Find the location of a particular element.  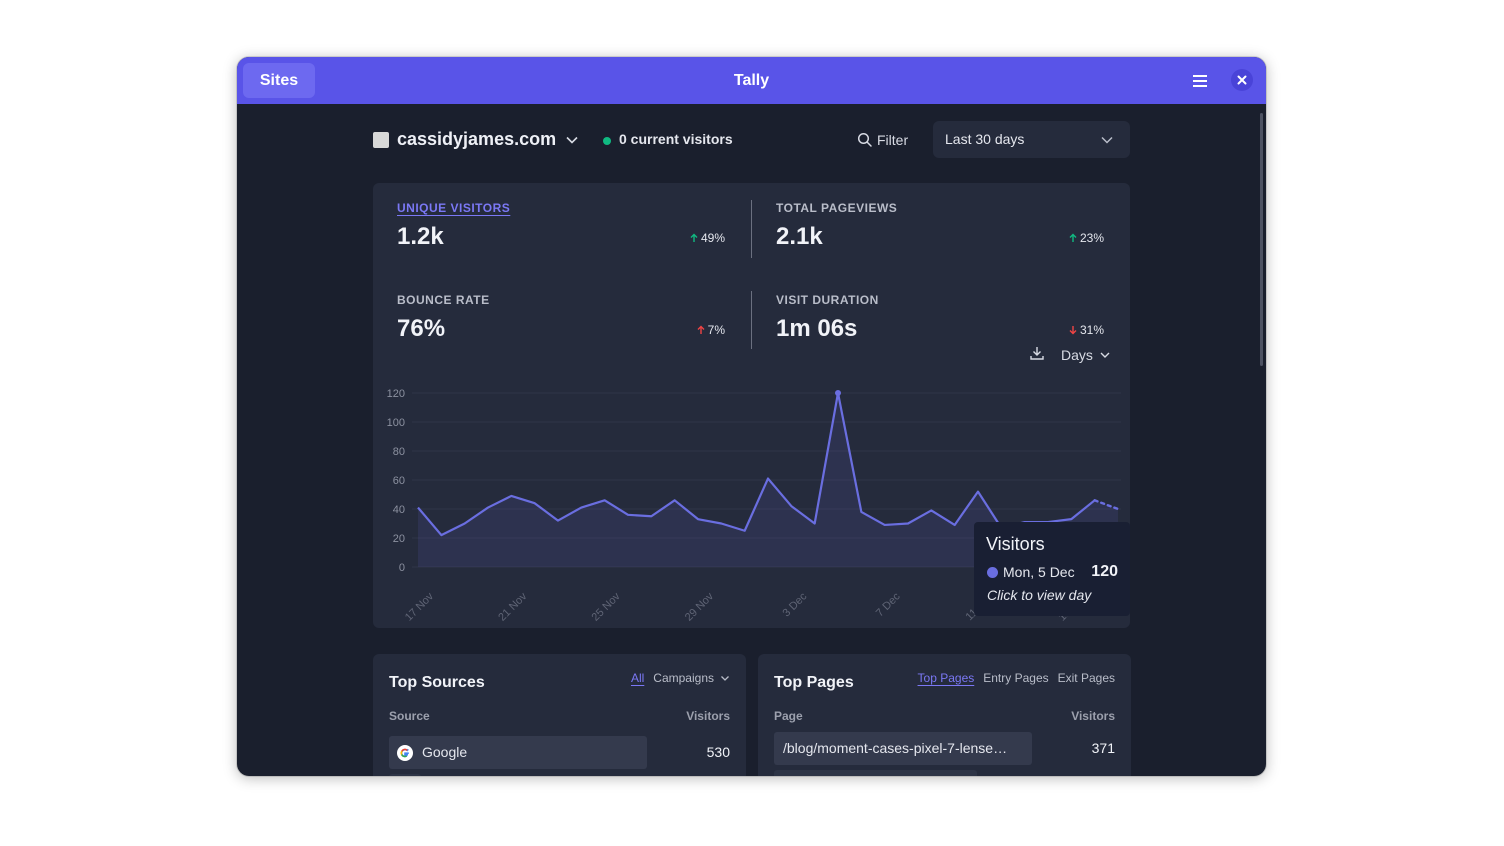

data-point is located at coordinates (838, 393).